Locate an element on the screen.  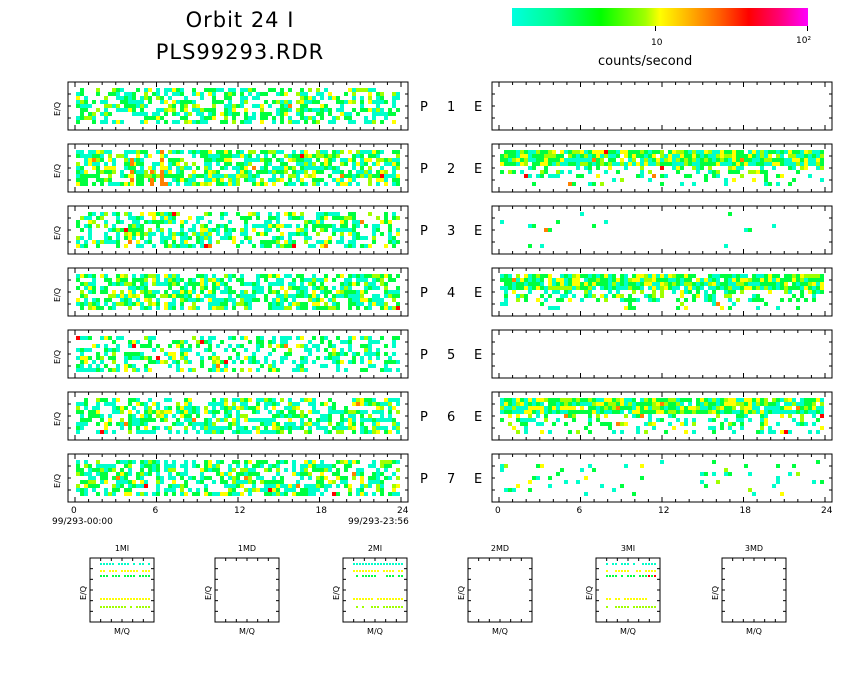
colorbar is located at coordinates (660, 17).